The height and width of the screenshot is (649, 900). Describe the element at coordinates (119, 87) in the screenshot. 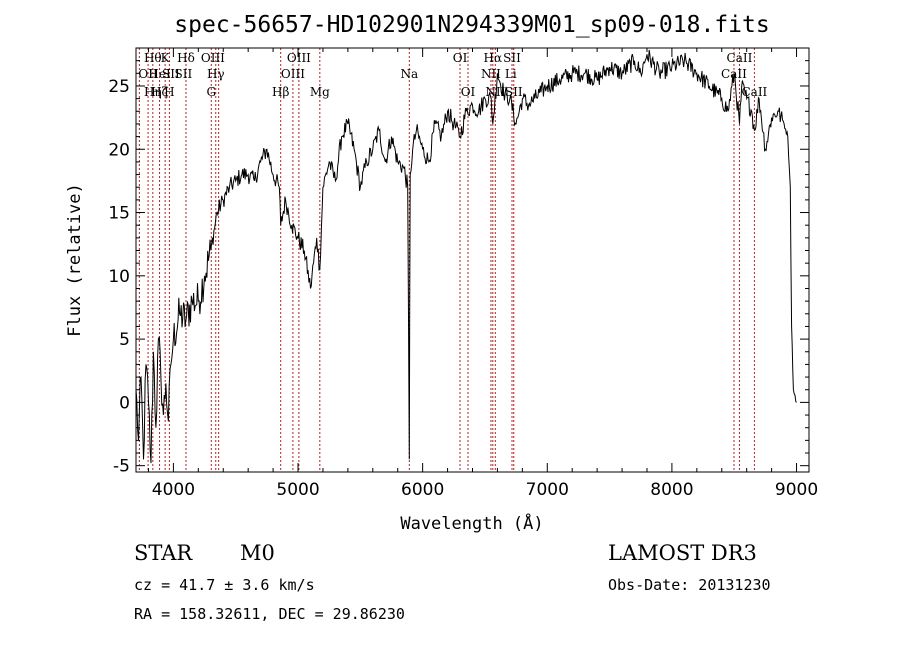

I see `y-tick-label: 25` at that location.